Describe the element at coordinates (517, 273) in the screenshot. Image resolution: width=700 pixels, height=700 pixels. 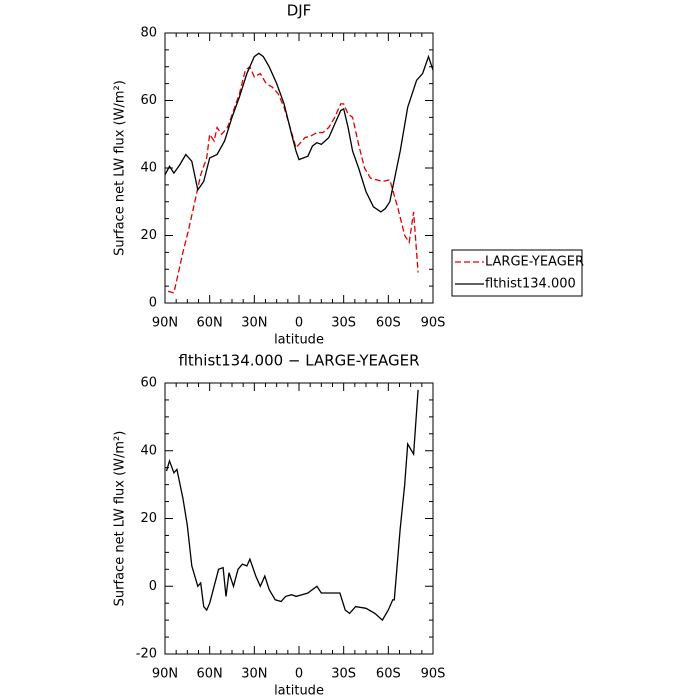
I see `legend-box` at that location.